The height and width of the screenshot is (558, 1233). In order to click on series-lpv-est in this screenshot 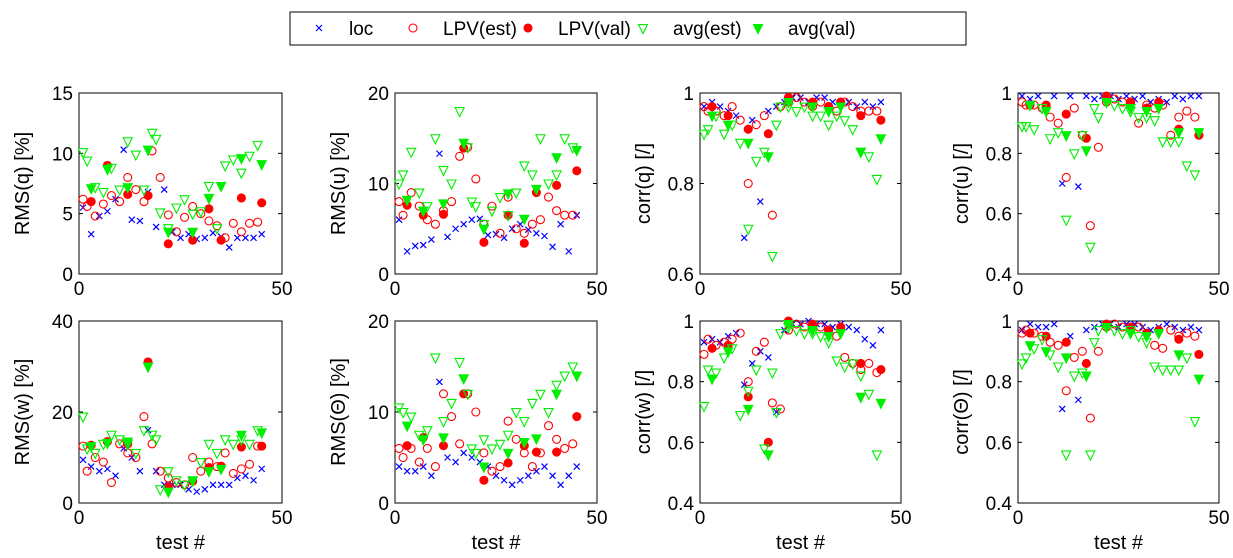, I will do `click(486, 432)`.